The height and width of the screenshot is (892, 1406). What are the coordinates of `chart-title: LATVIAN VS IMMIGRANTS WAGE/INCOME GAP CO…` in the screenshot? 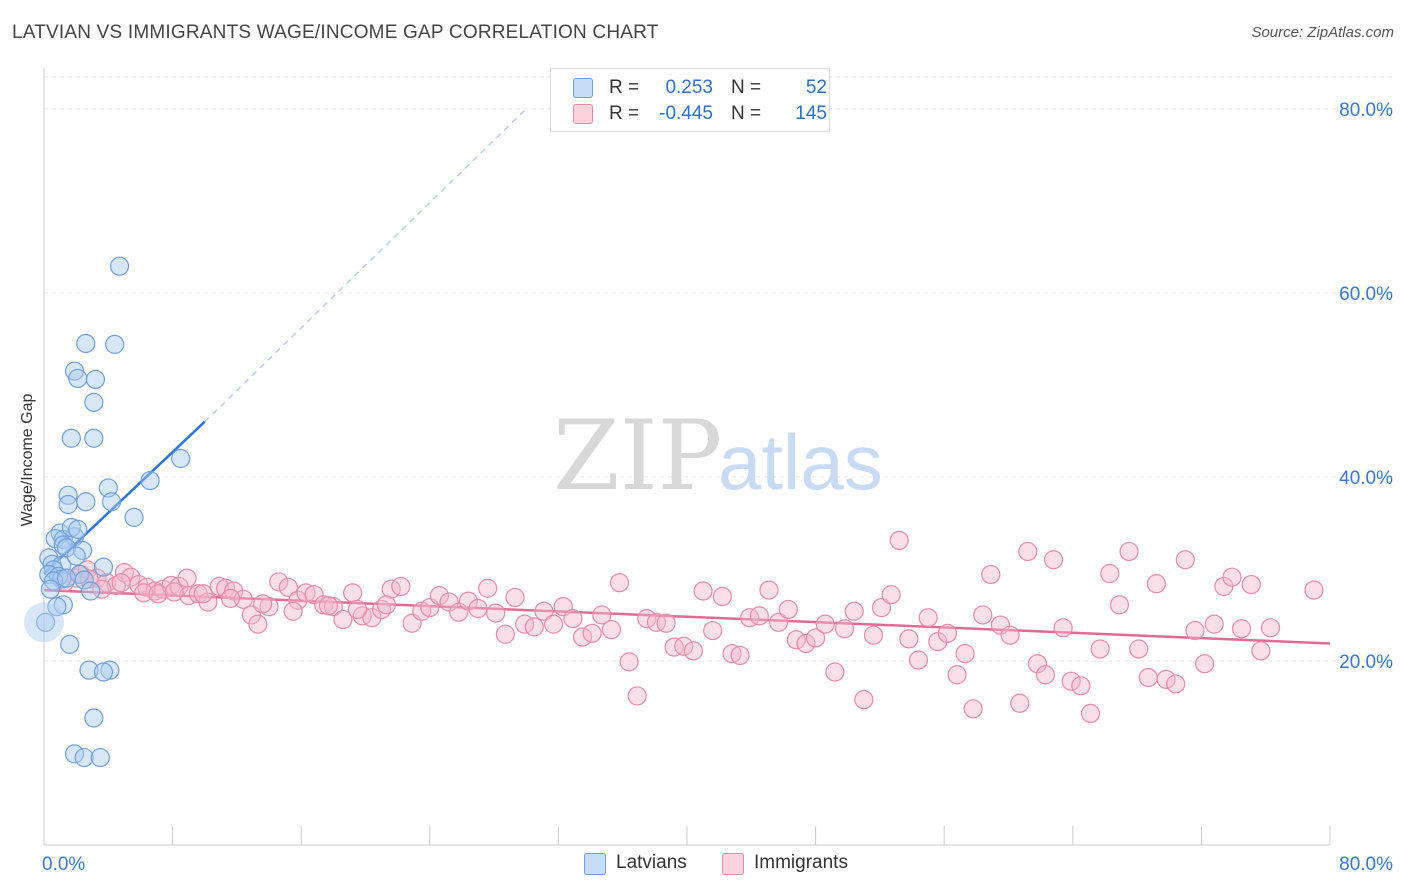 It's located at (335, 32).